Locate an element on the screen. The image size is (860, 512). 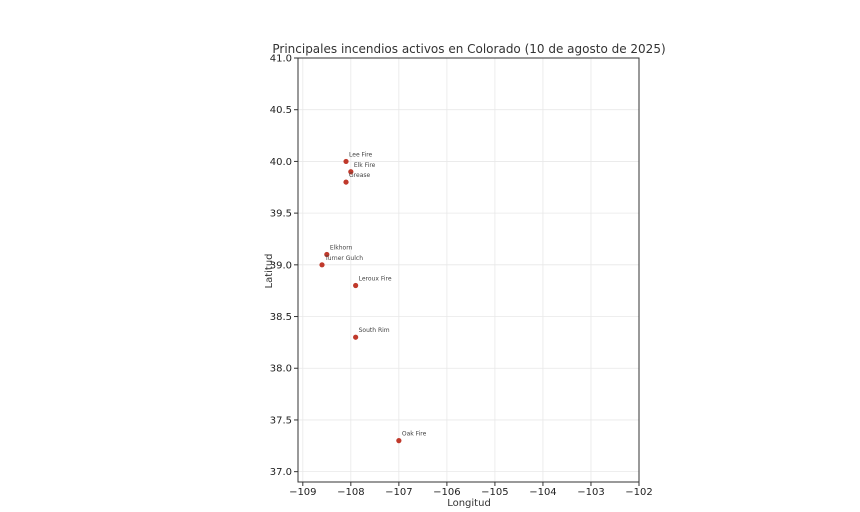
y-tick-label: 37.5 is located at coordinates (281, 420).